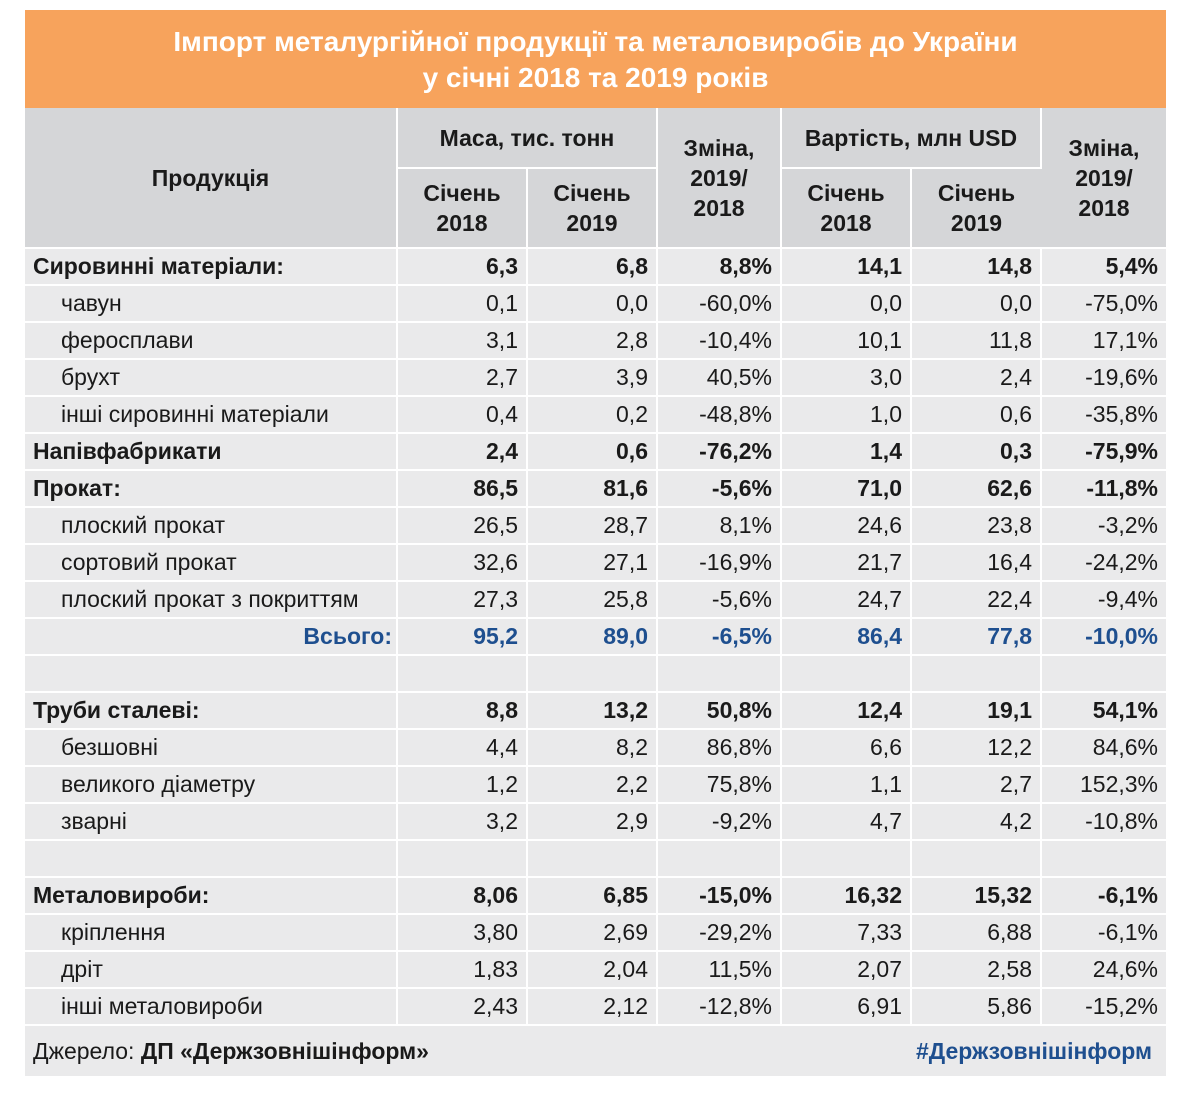 Image resolution: width=1200 pixels, height=1102 pixels. What do you see at coordinates (211, 896) in the screenshot?
I see `row-label: Металовироби:` at bounding box center [211, 896].